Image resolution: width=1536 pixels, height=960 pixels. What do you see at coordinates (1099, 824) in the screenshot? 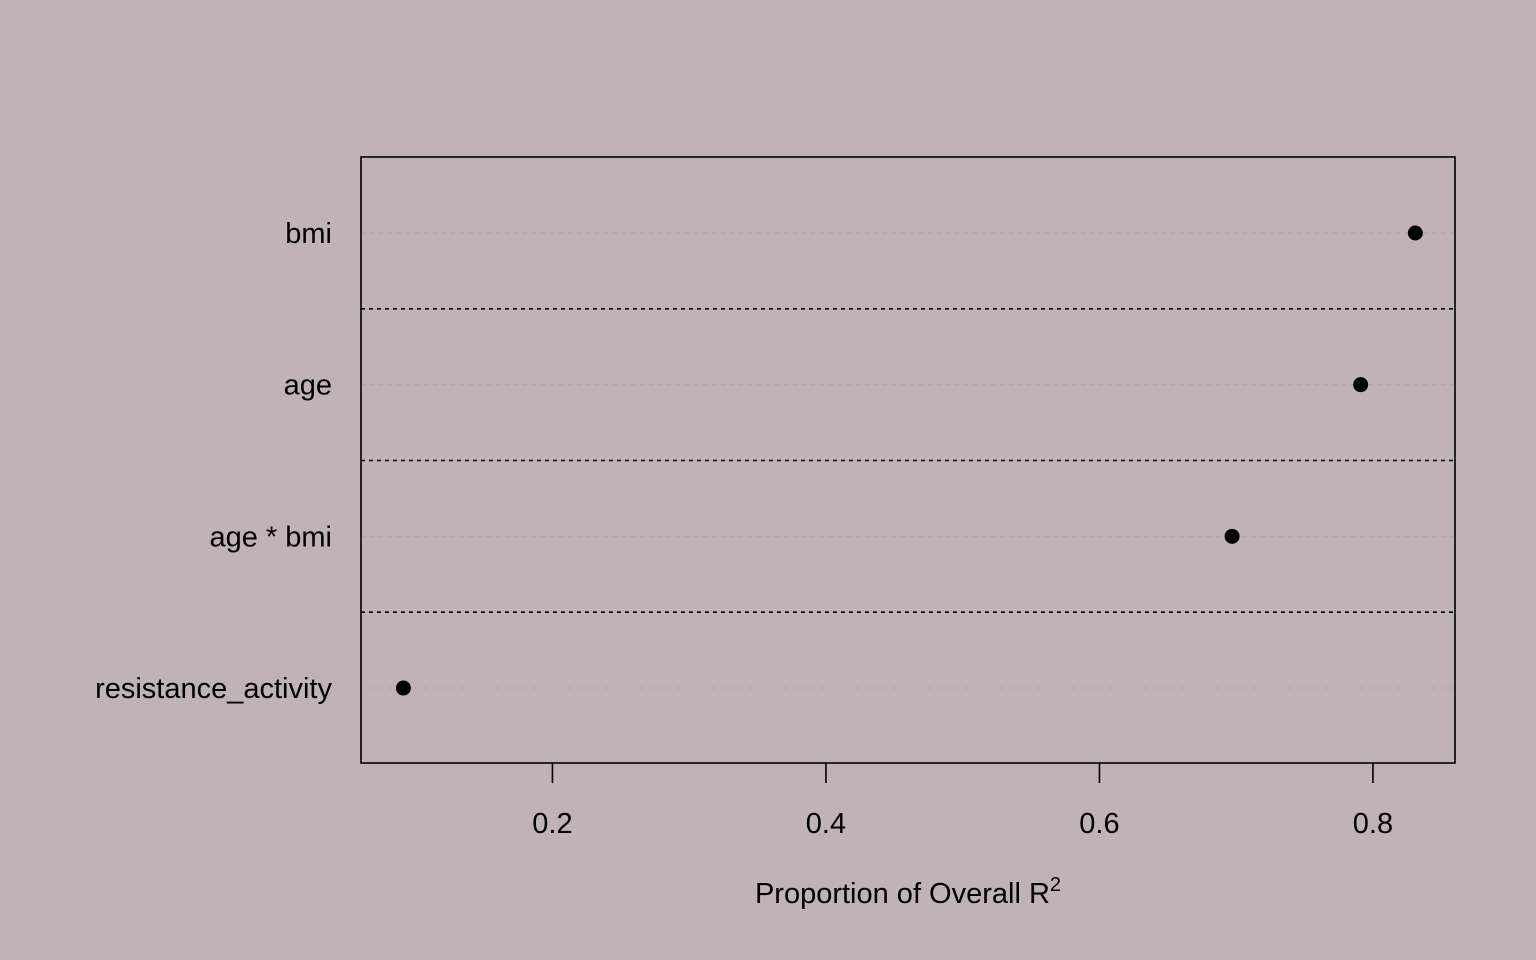
I see `x-tick-label: 0.6` at bounding box center [1099, 824].